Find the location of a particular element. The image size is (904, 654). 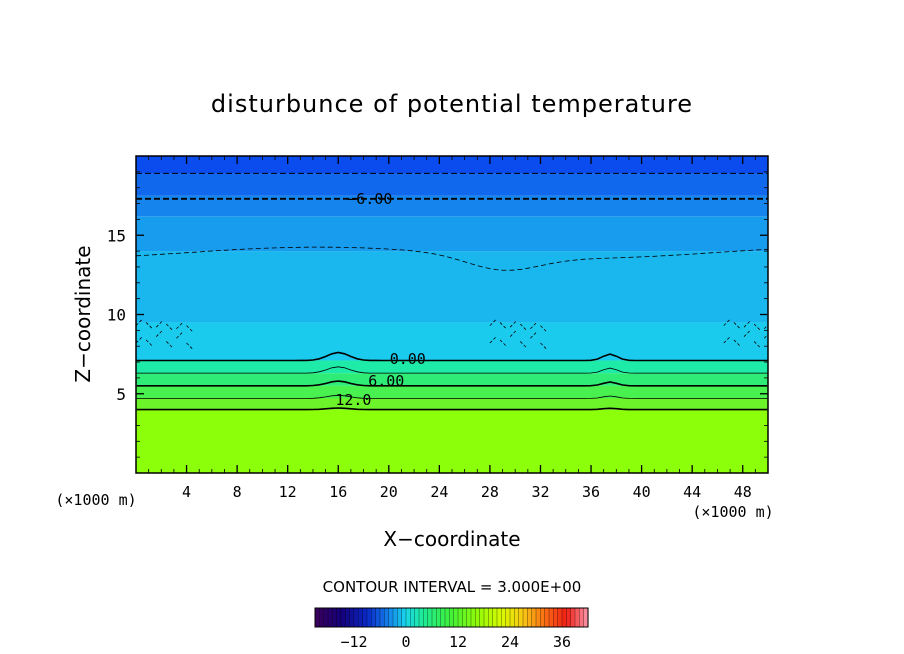

x-tick-label: 4 is located at coordinates (186, 492).